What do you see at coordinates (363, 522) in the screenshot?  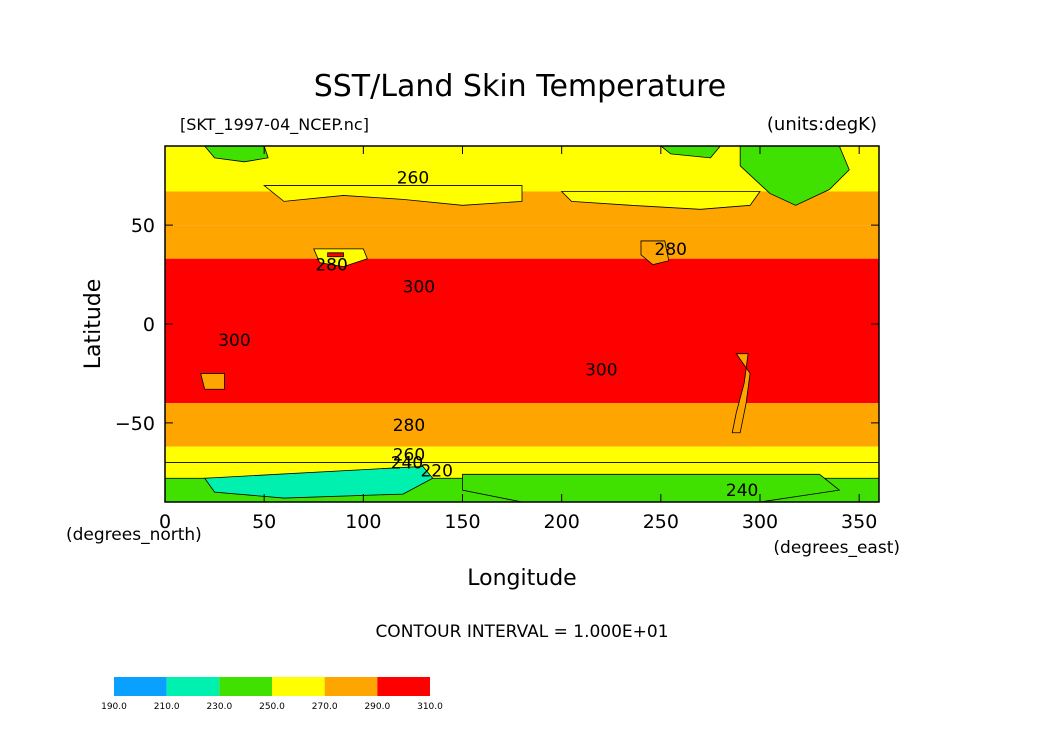 I see `x-tick-label: 100` at bounding box center [363, 522].